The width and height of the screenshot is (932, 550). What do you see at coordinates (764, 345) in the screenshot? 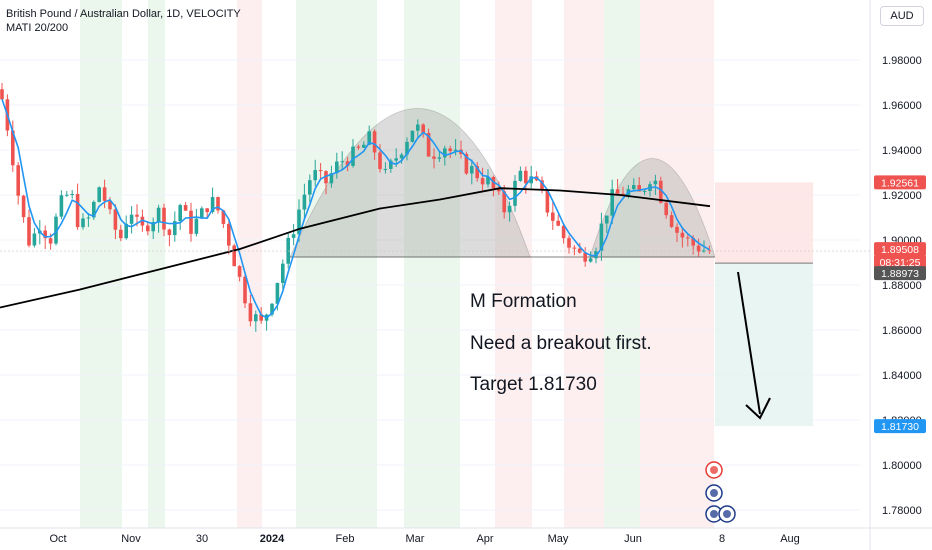
I see `target-zone` at bounding box center [764, 345].